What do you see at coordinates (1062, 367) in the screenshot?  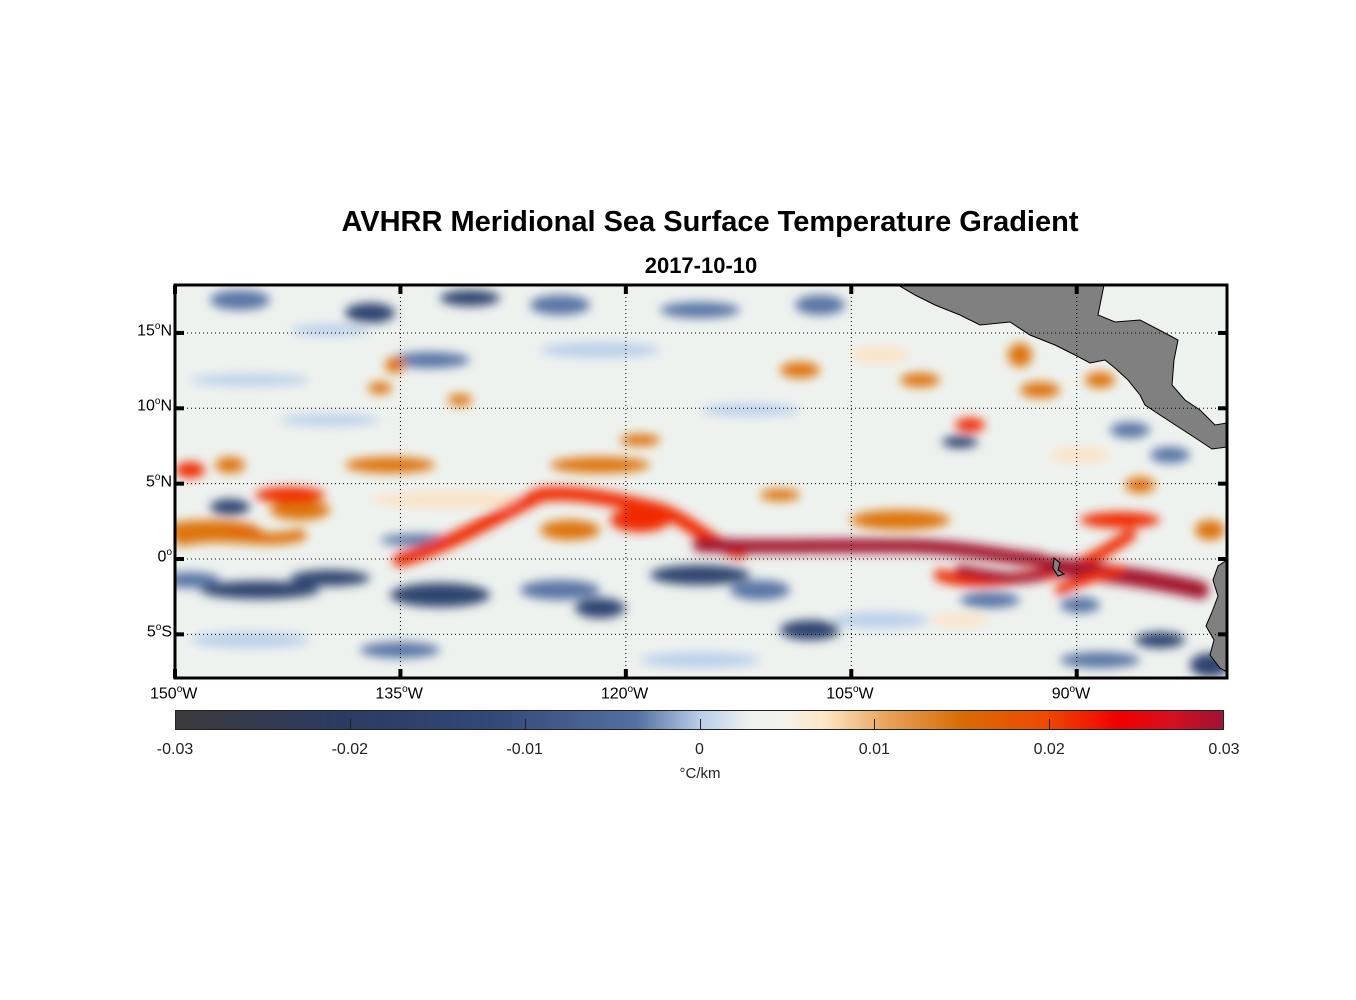 I see `land-central-america` at bounding box center [1062, 367].